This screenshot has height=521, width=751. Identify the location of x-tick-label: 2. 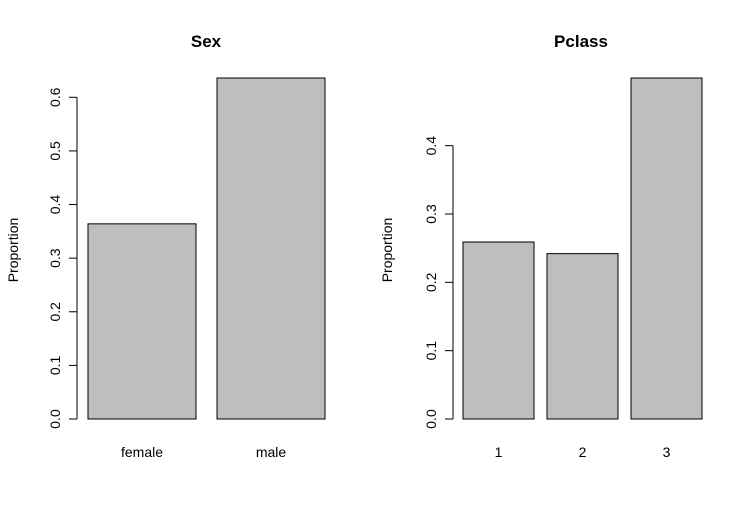
(583, 452).